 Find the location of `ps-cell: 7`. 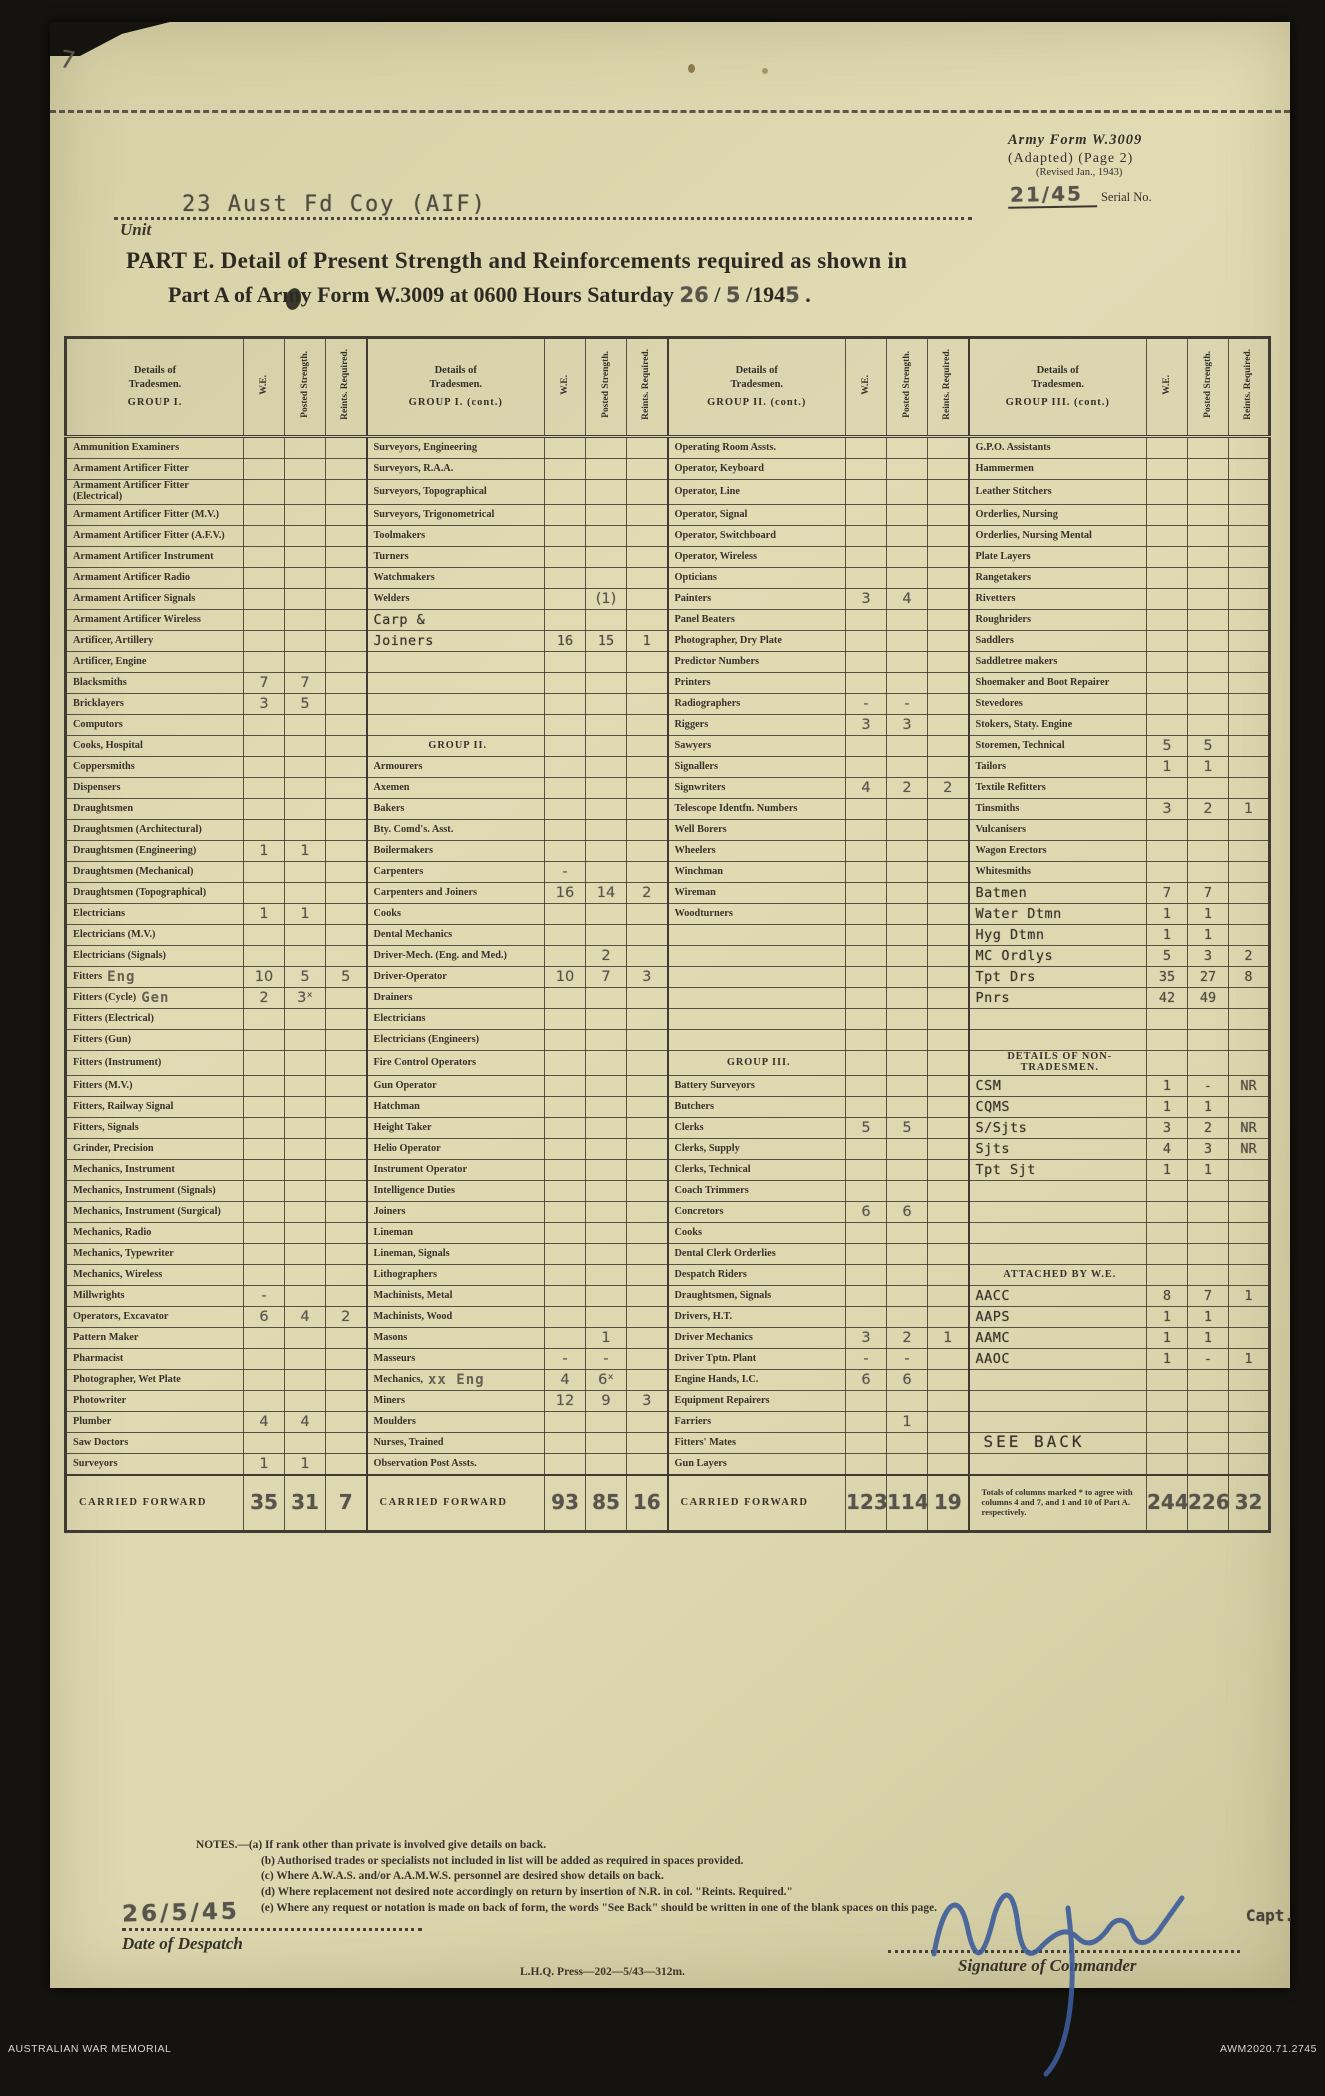

ps-cell: 7 is located at coordinates (606, 976).